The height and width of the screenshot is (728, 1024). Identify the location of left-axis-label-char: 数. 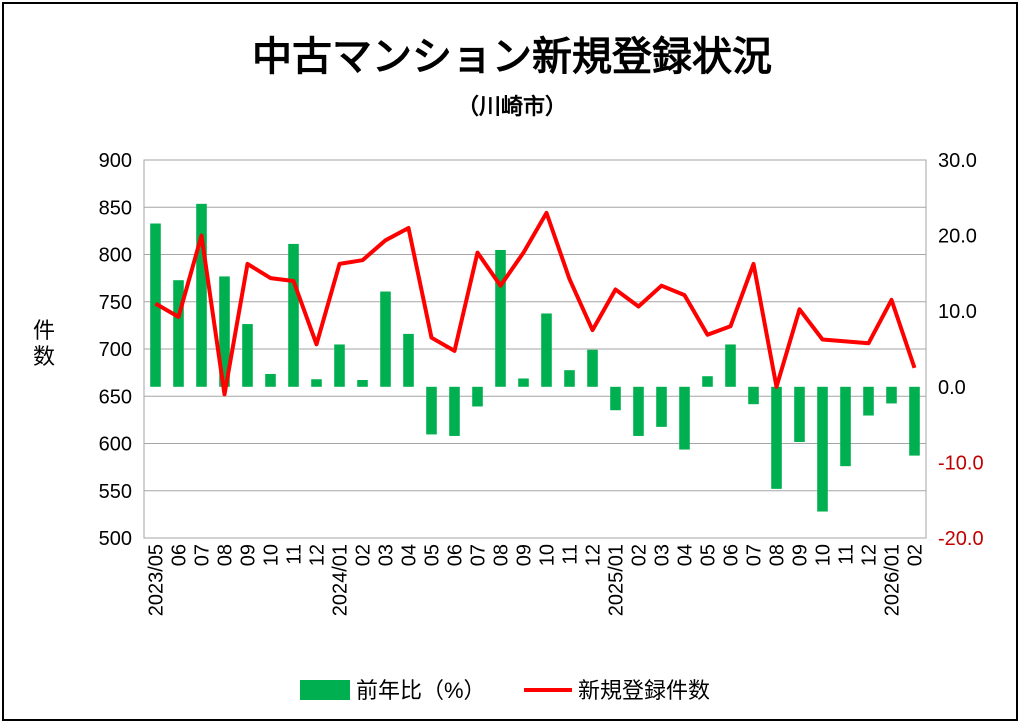
(44, 356).